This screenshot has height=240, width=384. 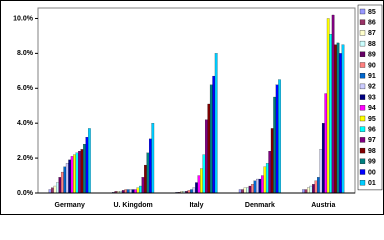 I want to click on y-tick-label: 2.0%, so click(x=25, y=158).